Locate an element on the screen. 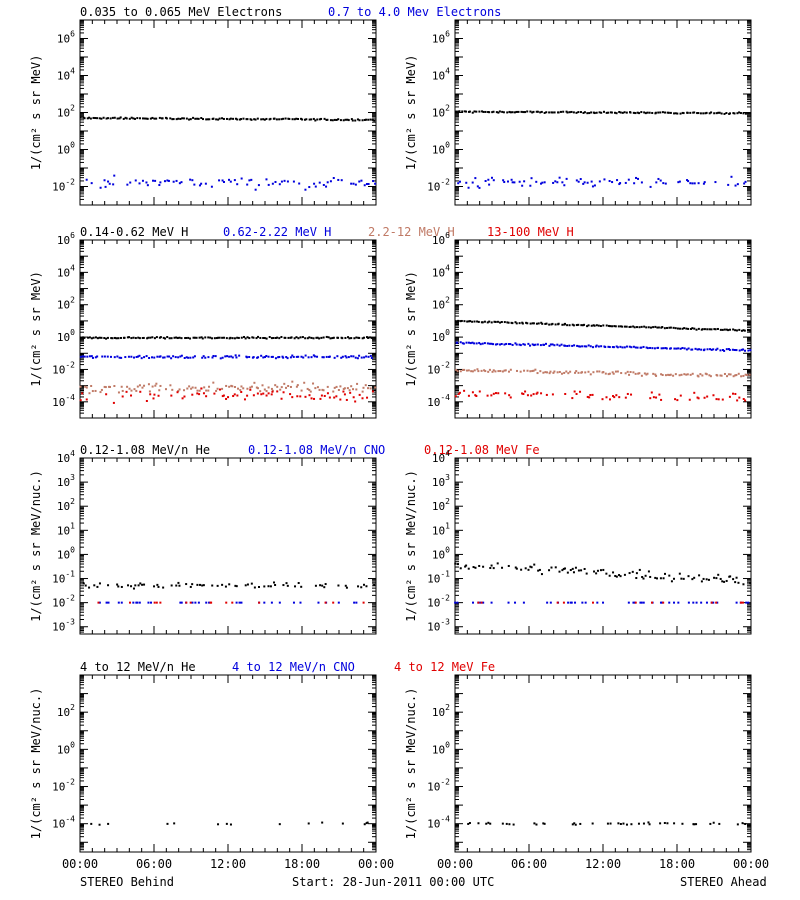  y-tick-label: 10⁴ is located at coordinates (66, 271).